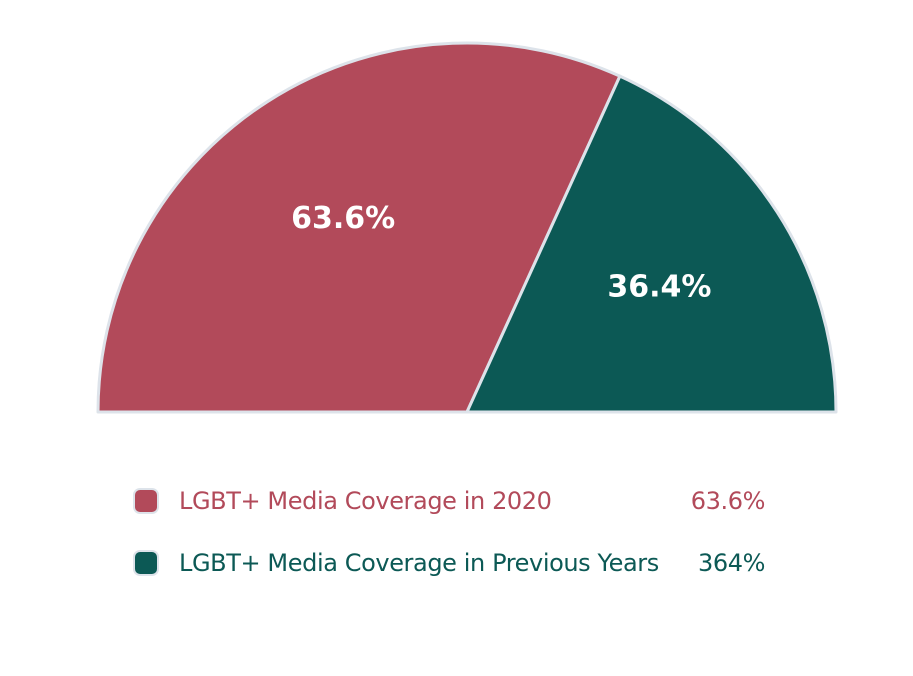 This screenshot has width=913, height=676. What do you see at coordinates (365, 501) in the screenshot?
I see `legend-label-2020: LGBT+ Media Coverage in 2020` at bounding box center [365, 501].